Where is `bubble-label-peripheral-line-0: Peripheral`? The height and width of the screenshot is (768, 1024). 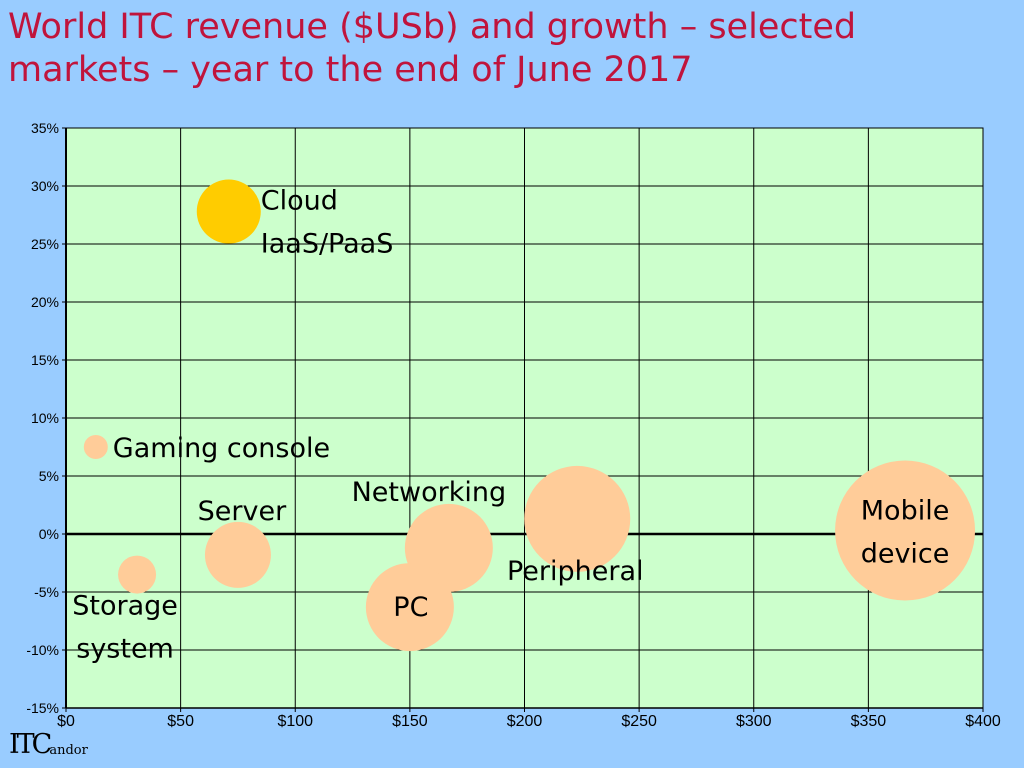
bubble-label-peripheral-line-0: Peripheral is located at coordinates (575, 571).